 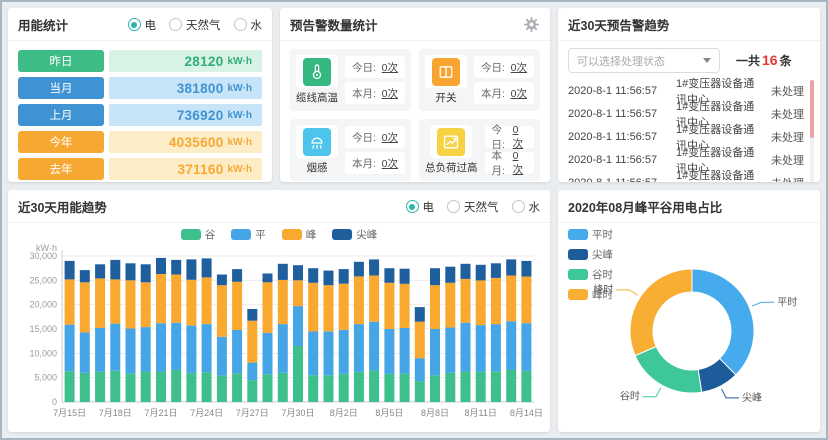 What do you see at coordinates (509, 137) in the screenshot?
I see `alarm-card-today-pill: 今日: 0次` at bounding box center [509, 137].